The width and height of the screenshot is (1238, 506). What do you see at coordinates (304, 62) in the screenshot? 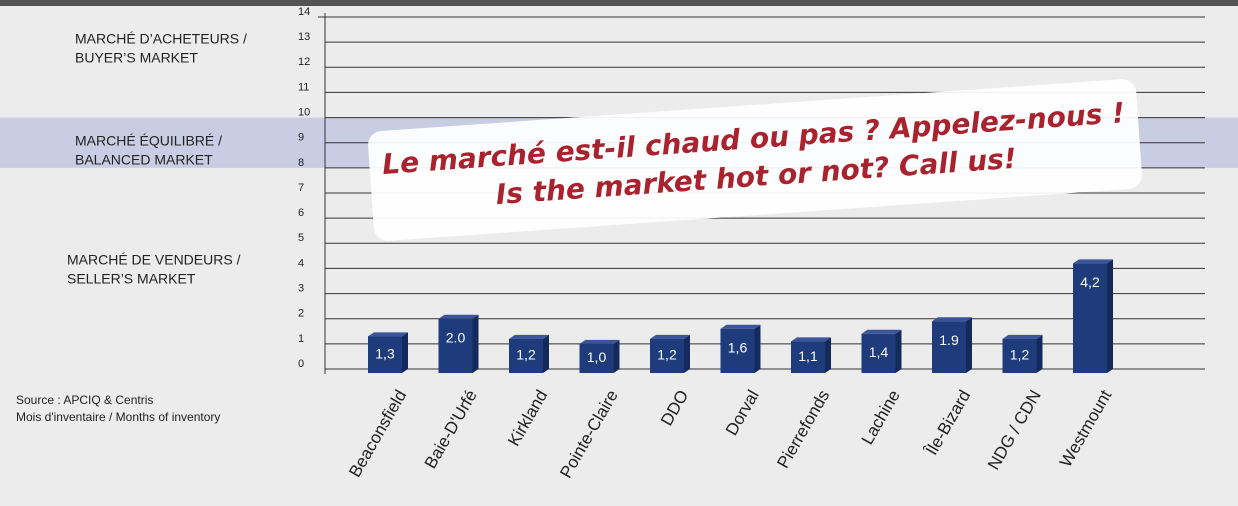
I see `y-tick-label: 12` at bounding box center [304, 62].